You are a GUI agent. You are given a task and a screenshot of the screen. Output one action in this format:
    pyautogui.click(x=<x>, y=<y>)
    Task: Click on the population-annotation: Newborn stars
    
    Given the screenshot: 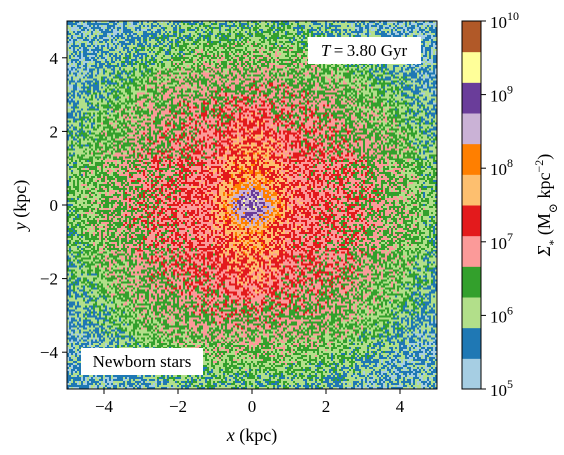 What is the action you would take?
    pyautogui.click(x=142, y=361)
    